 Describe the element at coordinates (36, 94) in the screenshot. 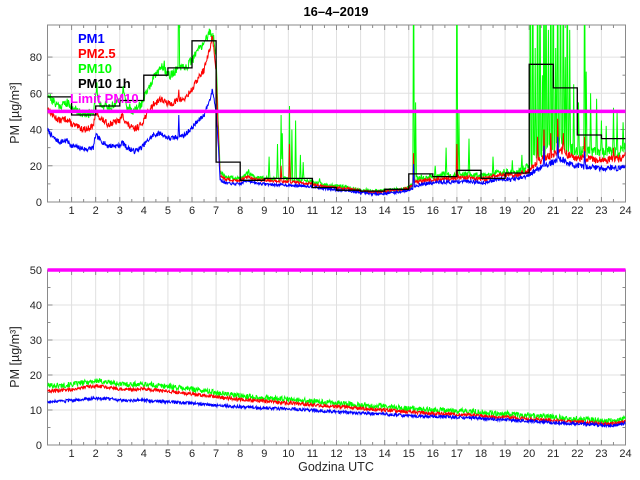

I see `svg-text: 60` at that location.